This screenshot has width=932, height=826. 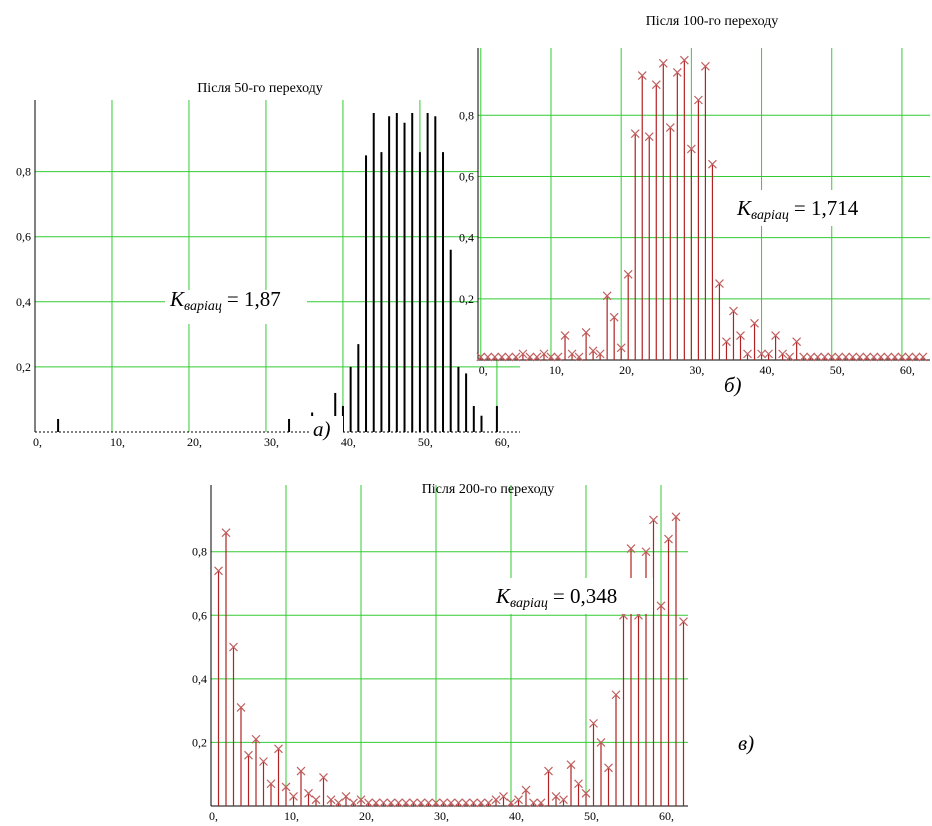 I want to click on x-tick-label: 30,, so click(x=441, y=816).